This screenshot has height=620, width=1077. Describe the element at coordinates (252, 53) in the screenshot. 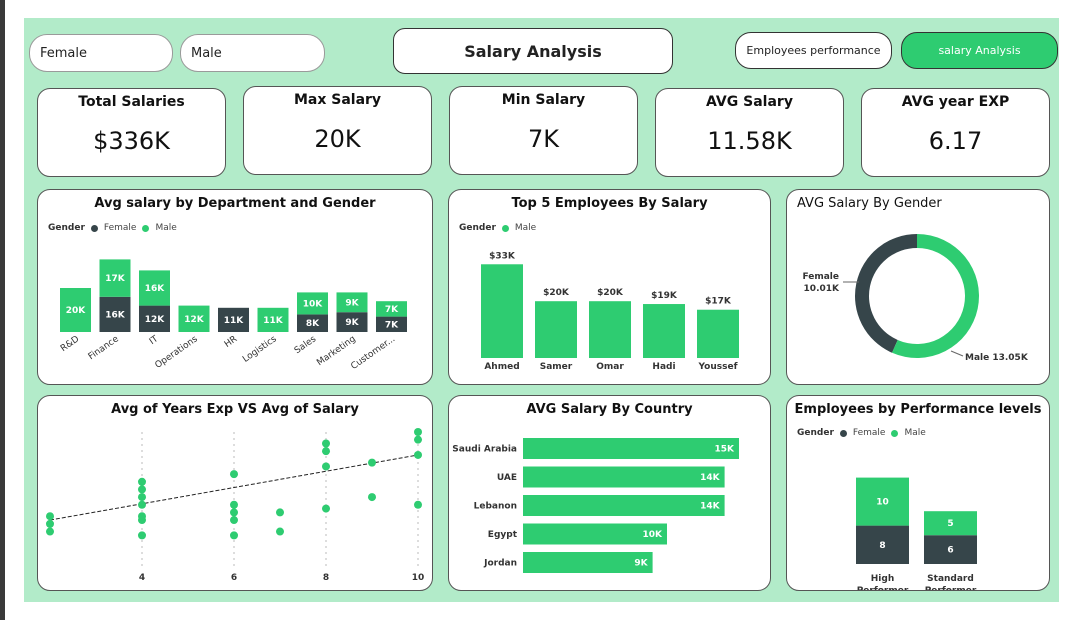

I see `filter-male-button: Male` at that location.